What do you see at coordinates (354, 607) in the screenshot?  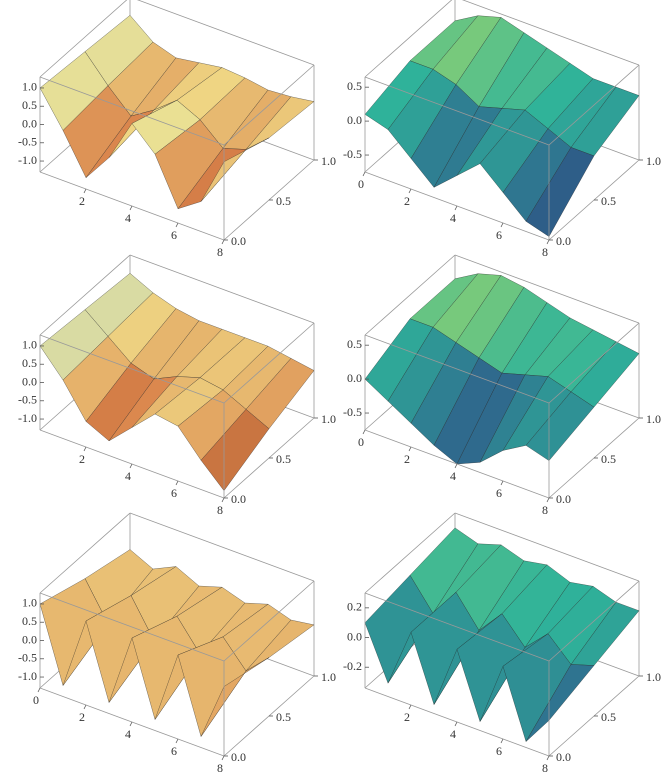 I see `z-tick-label: 0.2` at bounding box center [354, 607].